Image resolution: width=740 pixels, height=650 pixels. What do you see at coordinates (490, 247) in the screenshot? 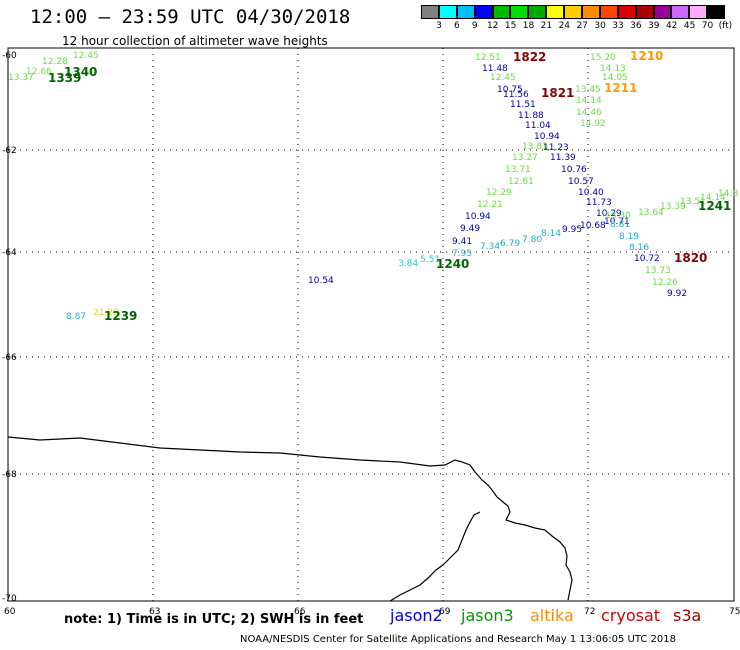
I see `wave-height-label: 7.34` at bounding box center [490, 247].